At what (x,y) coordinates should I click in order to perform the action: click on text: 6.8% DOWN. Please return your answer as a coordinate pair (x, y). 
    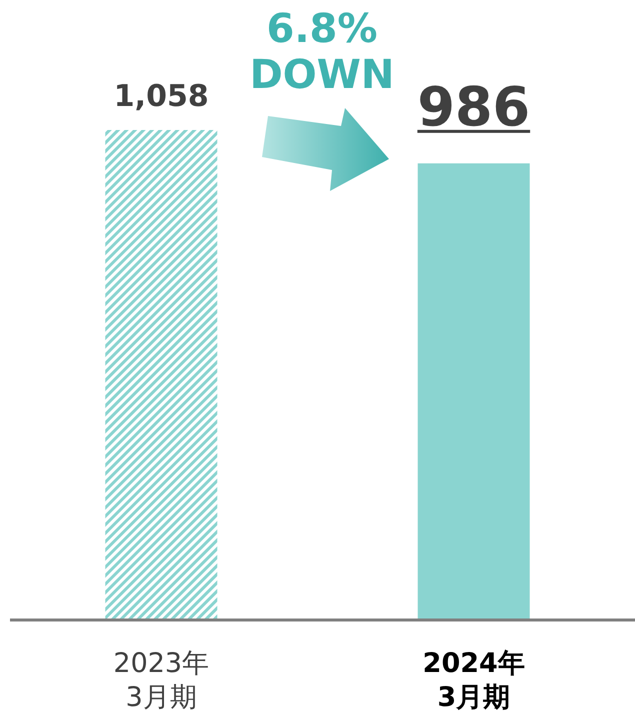
    Looking at the image, I should click on (322, 52).